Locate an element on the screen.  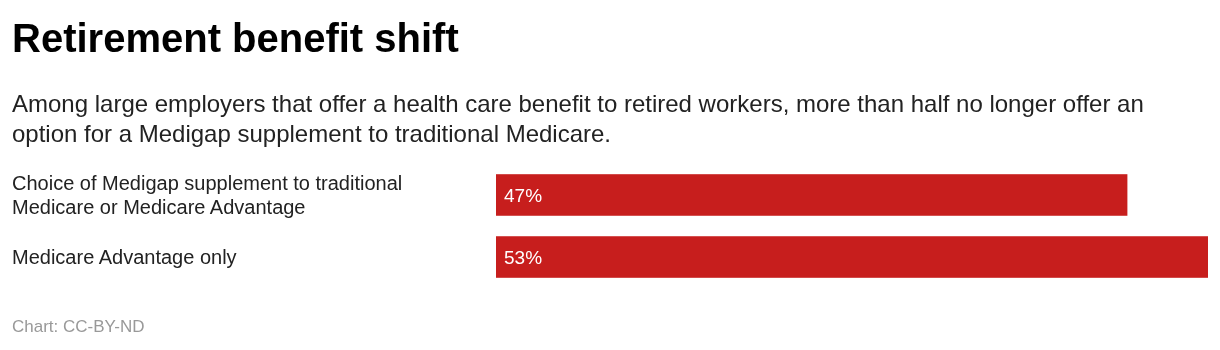
data-label: 53% is located at coordinates (523, 257).